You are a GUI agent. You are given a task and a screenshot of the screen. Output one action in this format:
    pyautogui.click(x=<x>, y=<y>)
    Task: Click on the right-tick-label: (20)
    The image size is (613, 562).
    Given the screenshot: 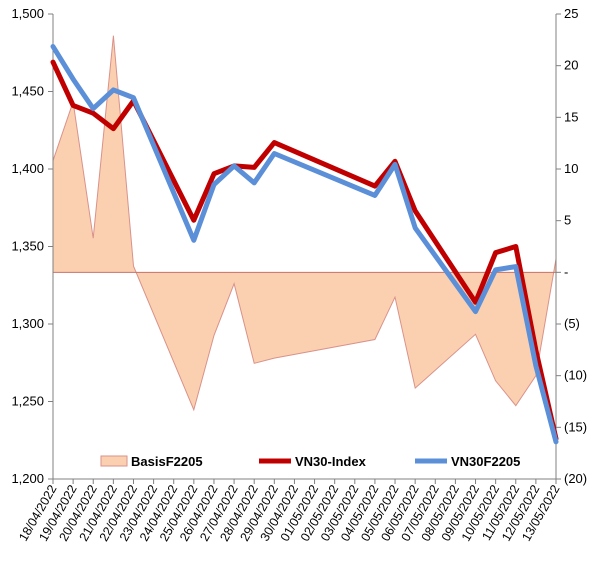 What is the action you would take?
    pyautogui.click(x=575, y=478)
    